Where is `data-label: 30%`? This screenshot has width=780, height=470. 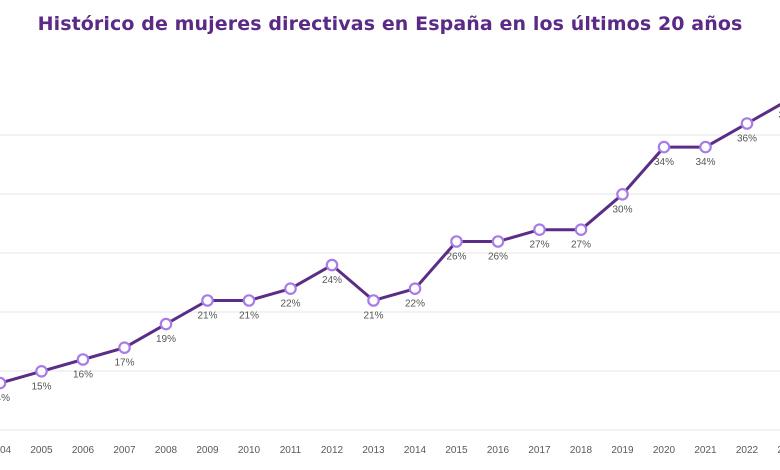 data-label: 30% is located at coordinates (622, 209).